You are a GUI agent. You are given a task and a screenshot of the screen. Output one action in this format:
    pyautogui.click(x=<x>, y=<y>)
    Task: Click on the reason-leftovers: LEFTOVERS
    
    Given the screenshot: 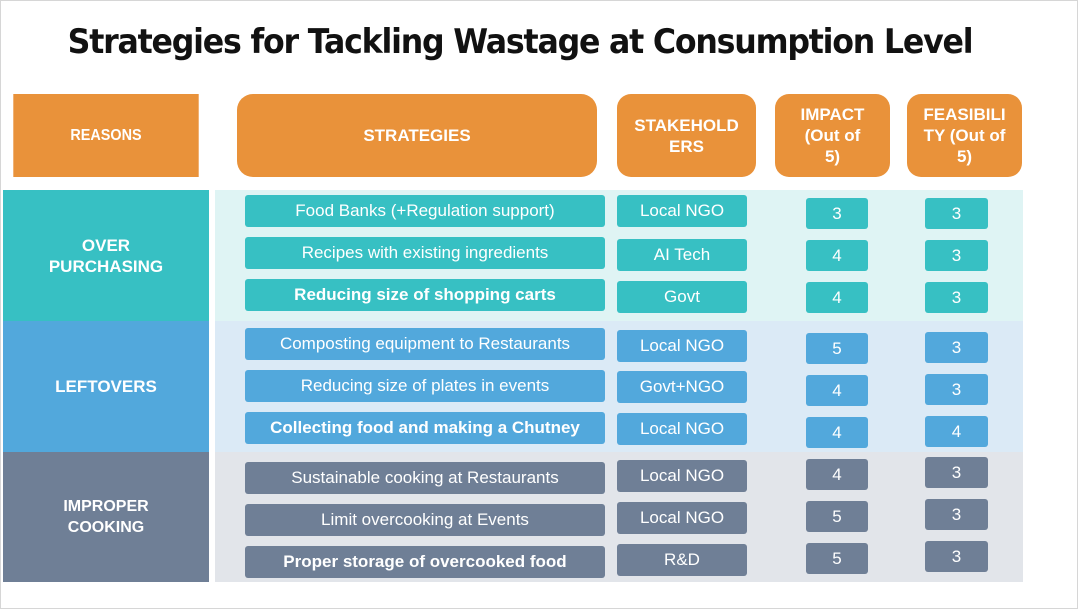 What is the action you would take?
    pyautogui.click(x=106, y=386)
    